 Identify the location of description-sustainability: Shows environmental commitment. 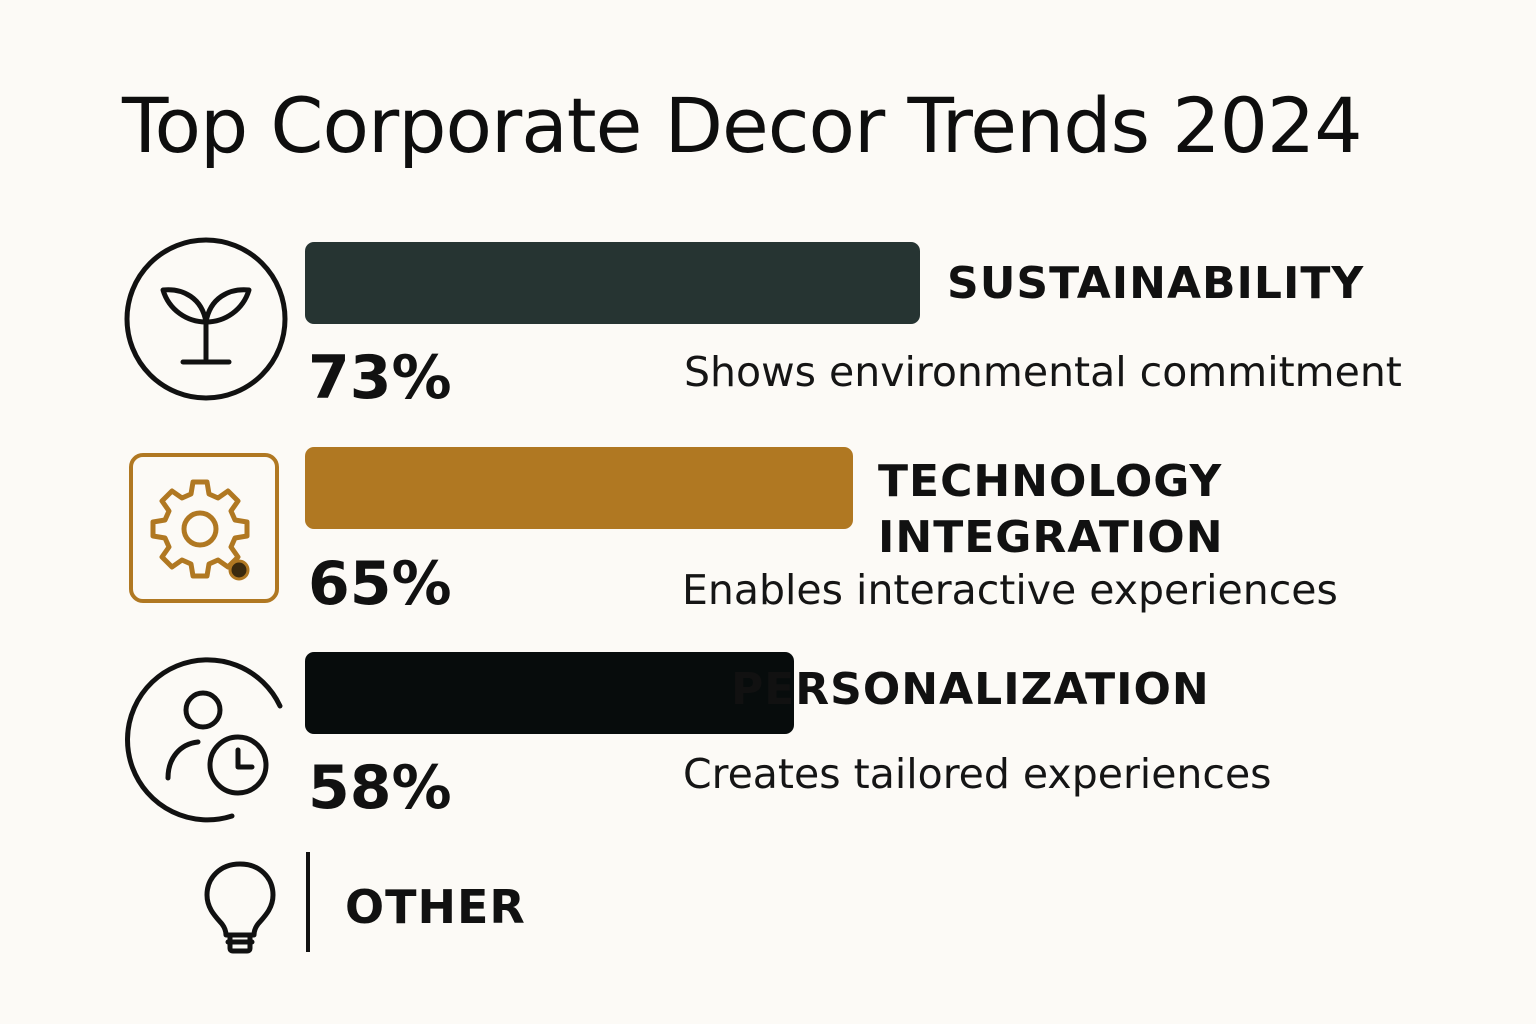
(1043, 372).